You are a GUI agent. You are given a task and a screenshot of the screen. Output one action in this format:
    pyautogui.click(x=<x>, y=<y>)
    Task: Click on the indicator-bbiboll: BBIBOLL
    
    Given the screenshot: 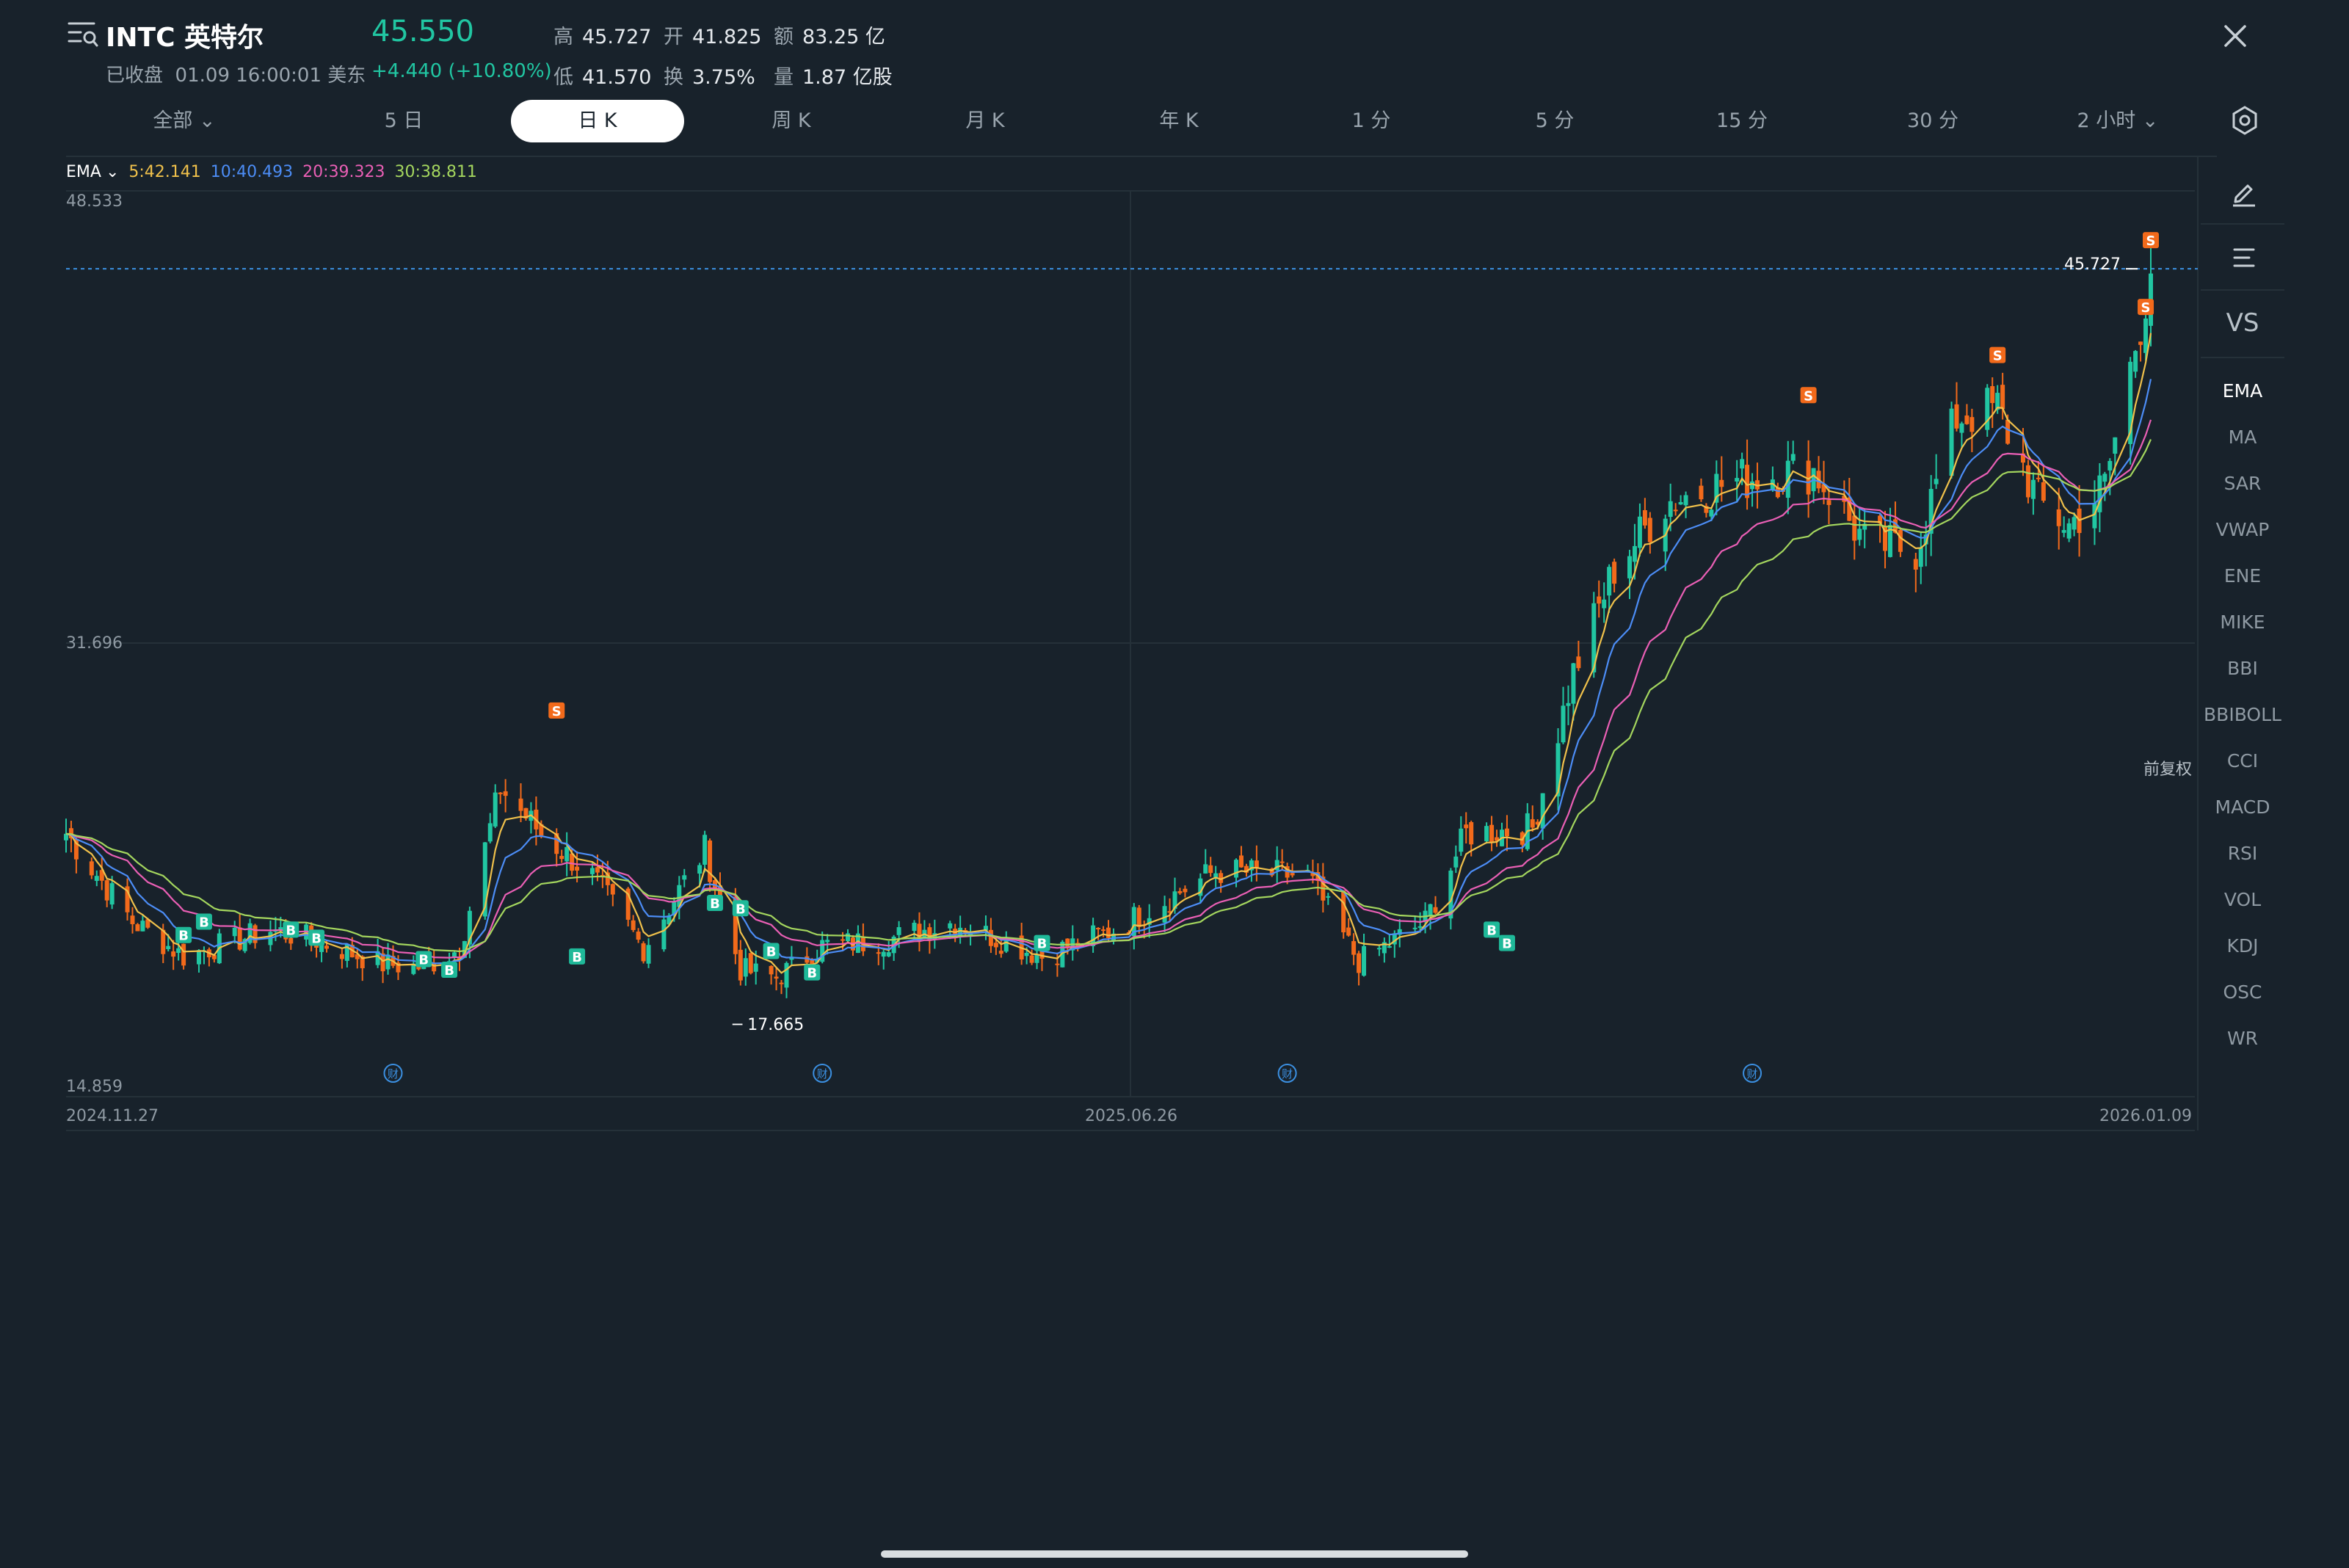 What is the action you would take?
    pyautogui.click(x=2242, y=714)
    